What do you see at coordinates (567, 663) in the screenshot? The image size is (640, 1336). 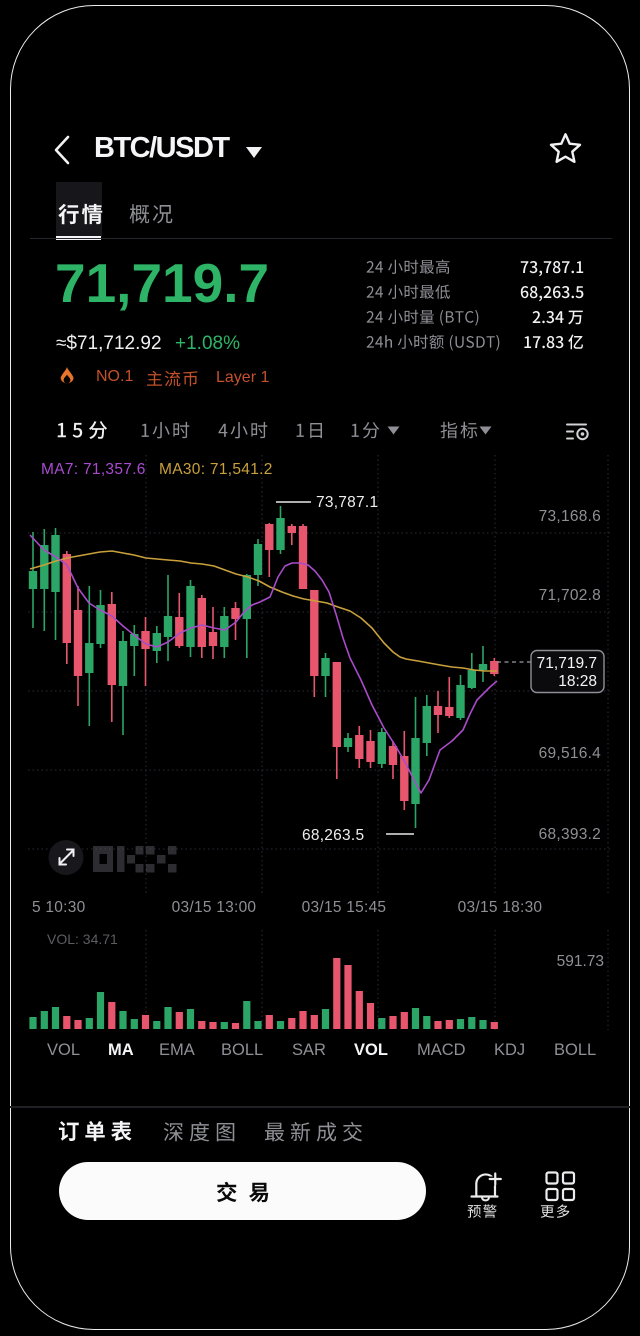 I see `svg-text: 71,719.7` at bounding box center [567, 663].